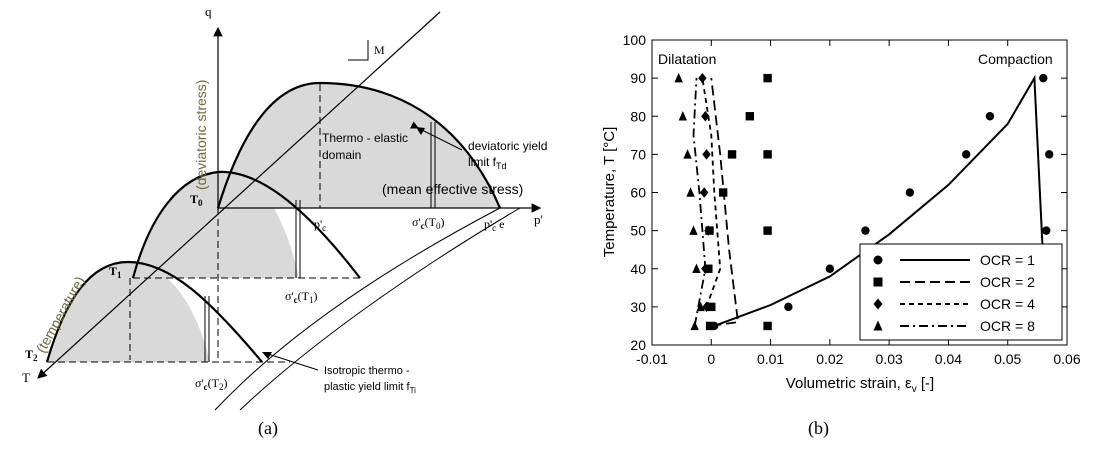 This screenshot has width=1099, height=456. What do you see at coordinates (638, 78) in the screenshot?
I see `y-tick-label: 90` at bounding box center [638, 78].